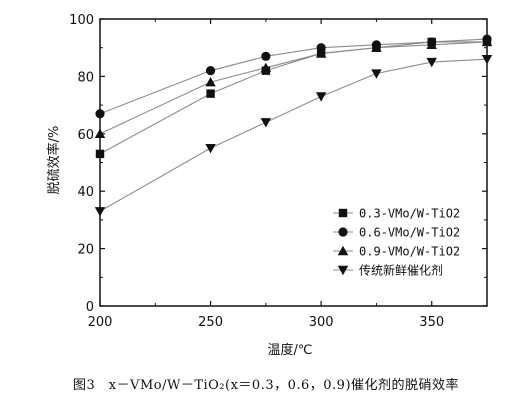 The width and height of the screenshot is (532, 410). What do you see at coordinates (409, 214) in the screenshot?
I see `legend-label: 0.3-VMo/W-TiO2` at bounding box center [409, 214].